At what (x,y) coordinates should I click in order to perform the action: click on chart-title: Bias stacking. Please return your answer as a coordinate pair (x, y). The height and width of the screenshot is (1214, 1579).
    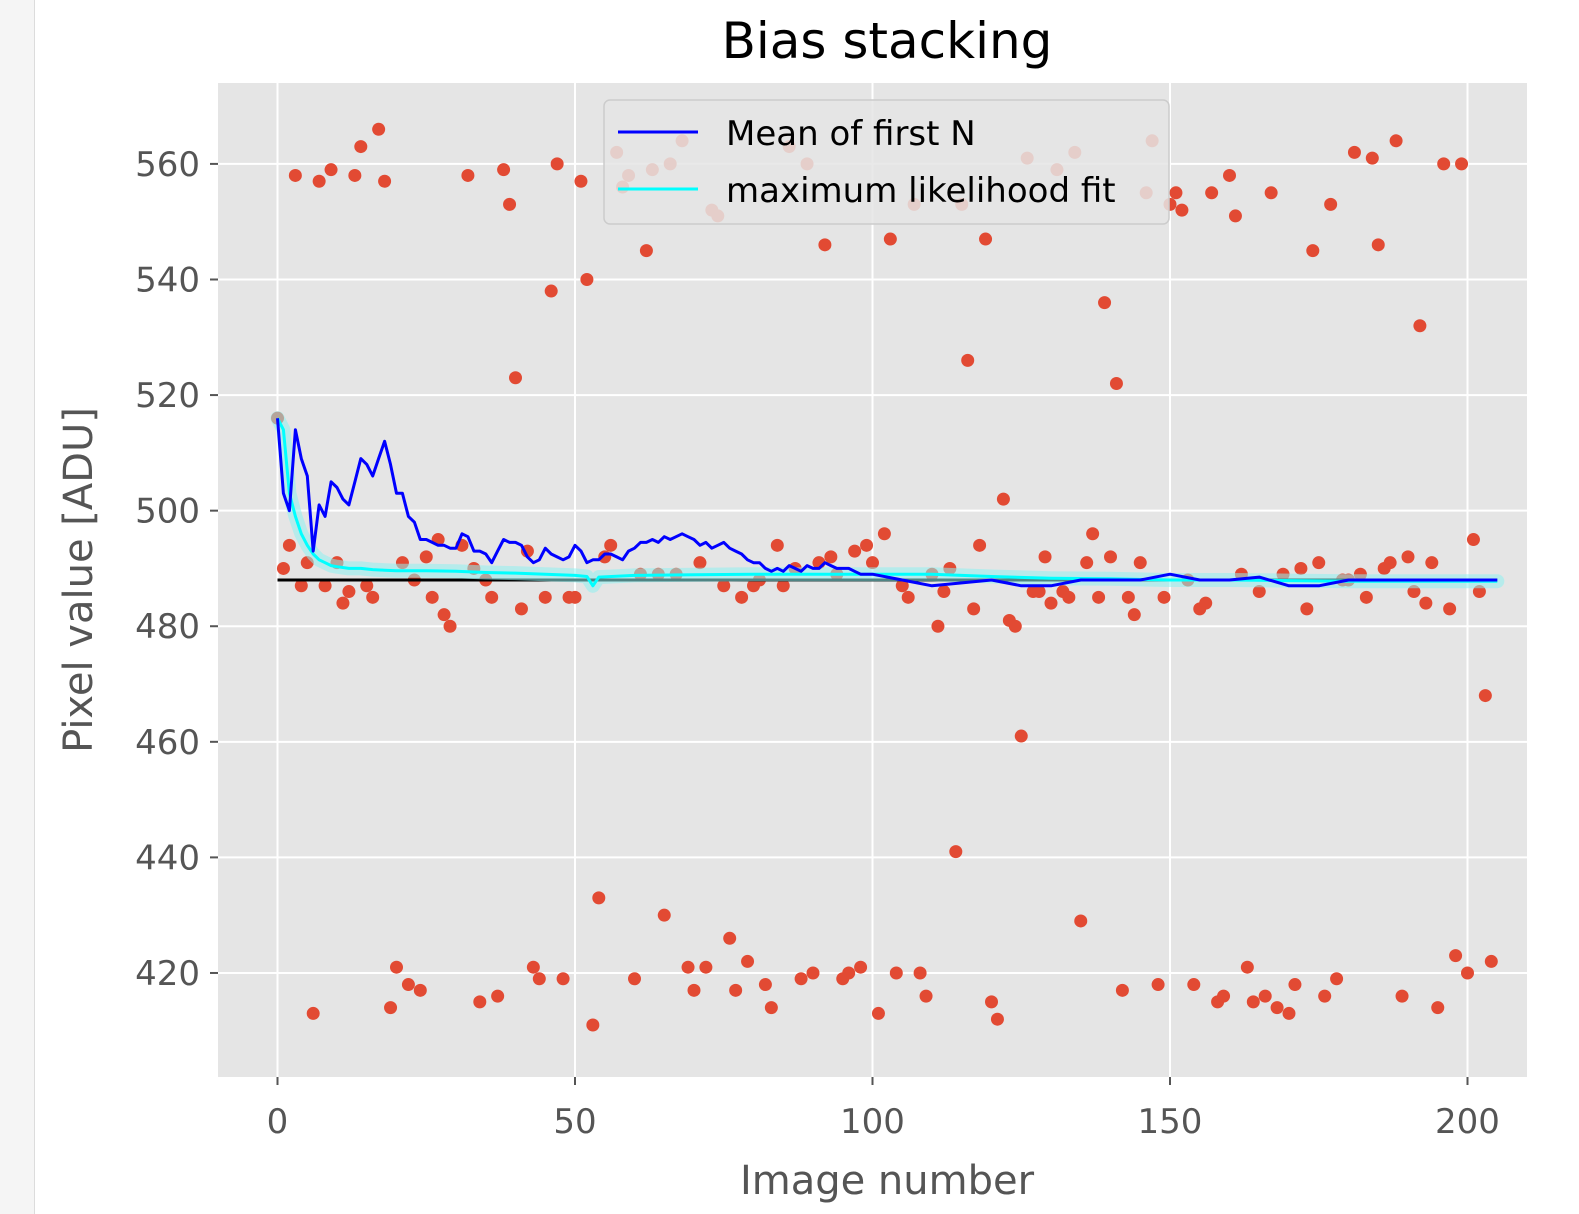
    Looking at the image, I should click on (887, 41).